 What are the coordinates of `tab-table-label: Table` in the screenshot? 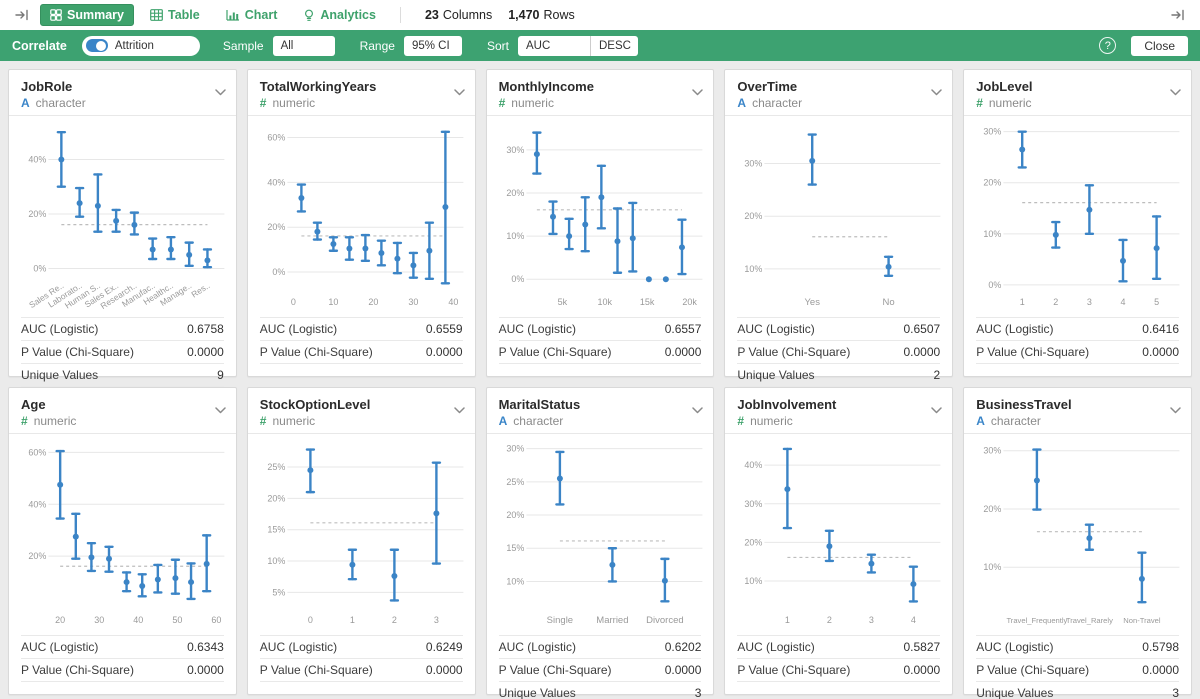 It's located at (183, 15).